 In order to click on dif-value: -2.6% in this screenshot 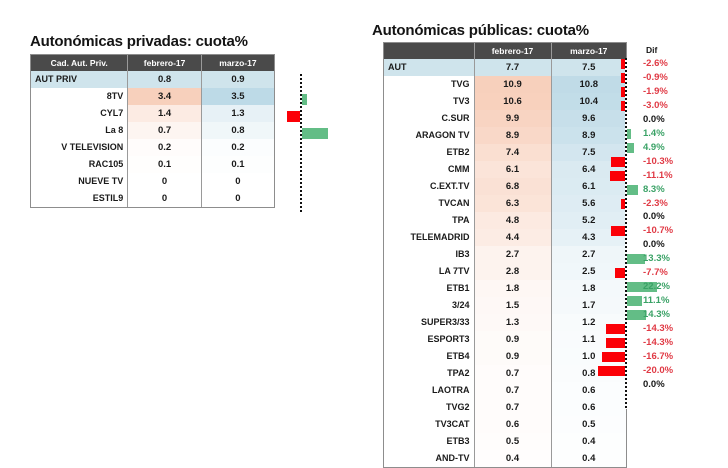, I will do `click(655, 63)`.